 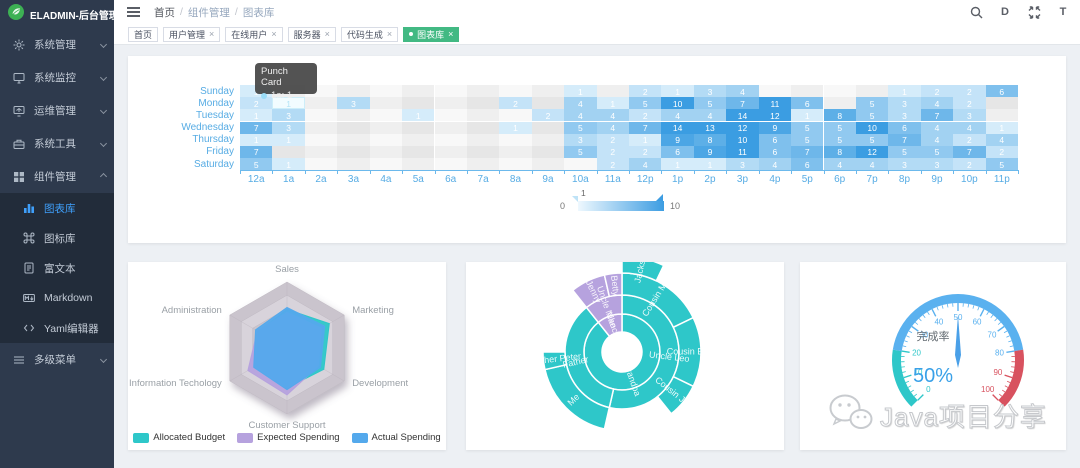 What do you see at coordinates (369, 34) in the screenshot?
I see `tab-代码生成: 代码生成 ×` at bounding box center [369, 34].